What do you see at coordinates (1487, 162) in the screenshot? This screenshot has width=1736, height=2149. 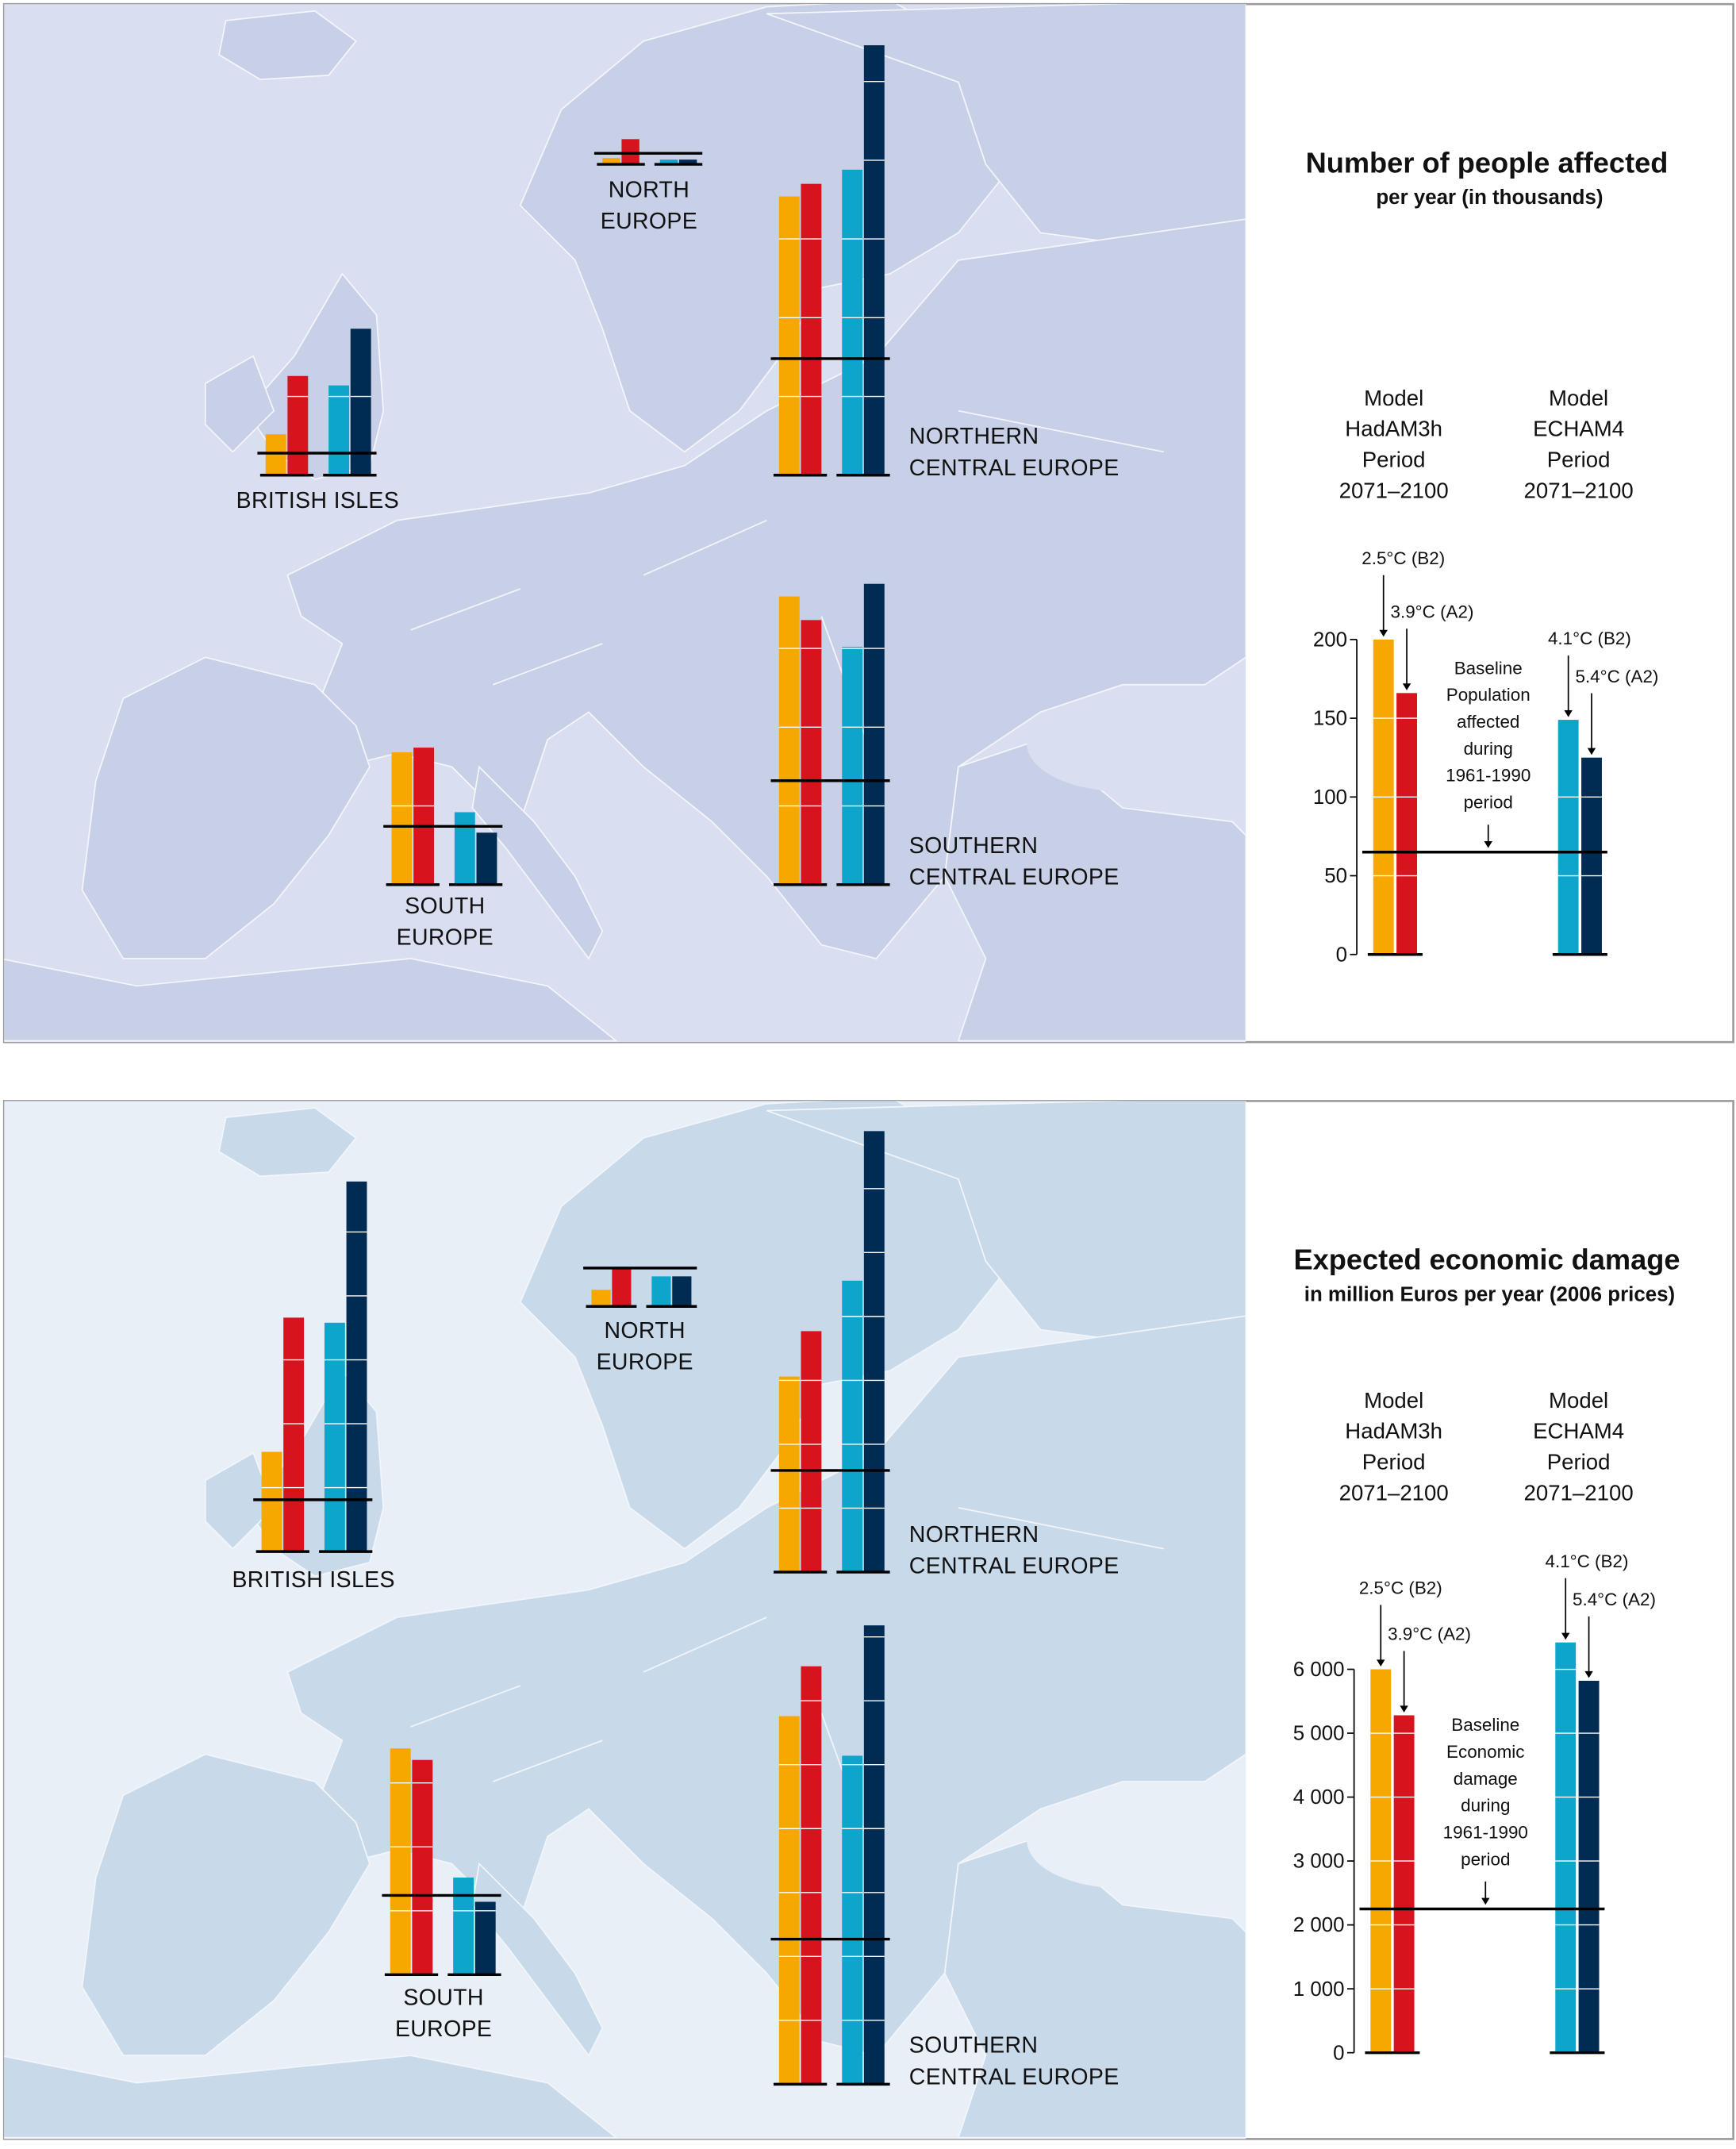 I see `chart-title: Number of people affected` at bounding box center [1487, 162].